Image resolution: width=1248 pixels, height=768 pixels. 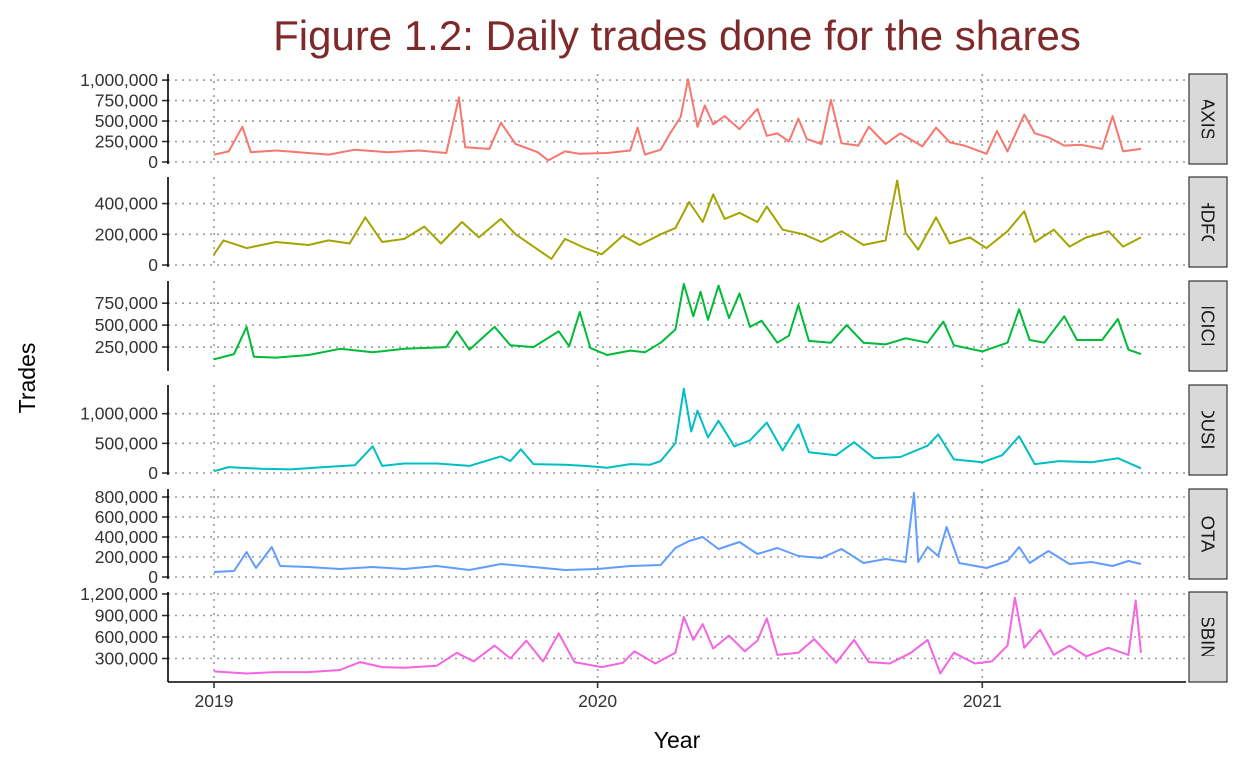 I want to click on y-tick-label: 800,000, so click(x=127, y=497).